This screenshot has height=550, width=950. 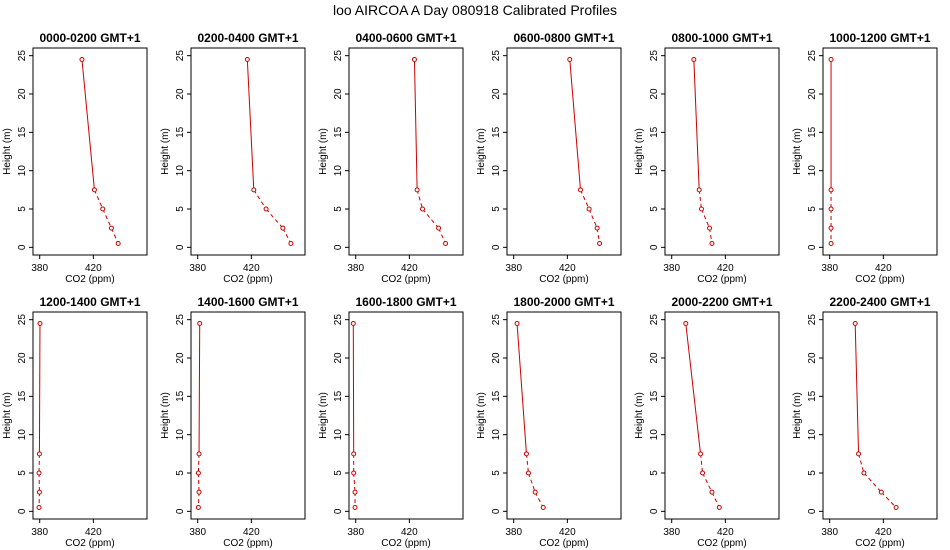 I want to click on panel-title: 0000-0200 GMT+1, so click(x=89, y=38).